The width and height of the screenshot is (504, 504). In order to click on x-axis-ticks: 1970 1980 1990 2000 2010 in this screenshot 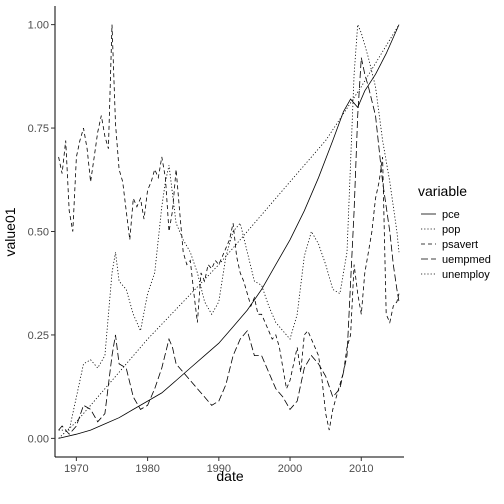, I will do `click(219, 466)`.